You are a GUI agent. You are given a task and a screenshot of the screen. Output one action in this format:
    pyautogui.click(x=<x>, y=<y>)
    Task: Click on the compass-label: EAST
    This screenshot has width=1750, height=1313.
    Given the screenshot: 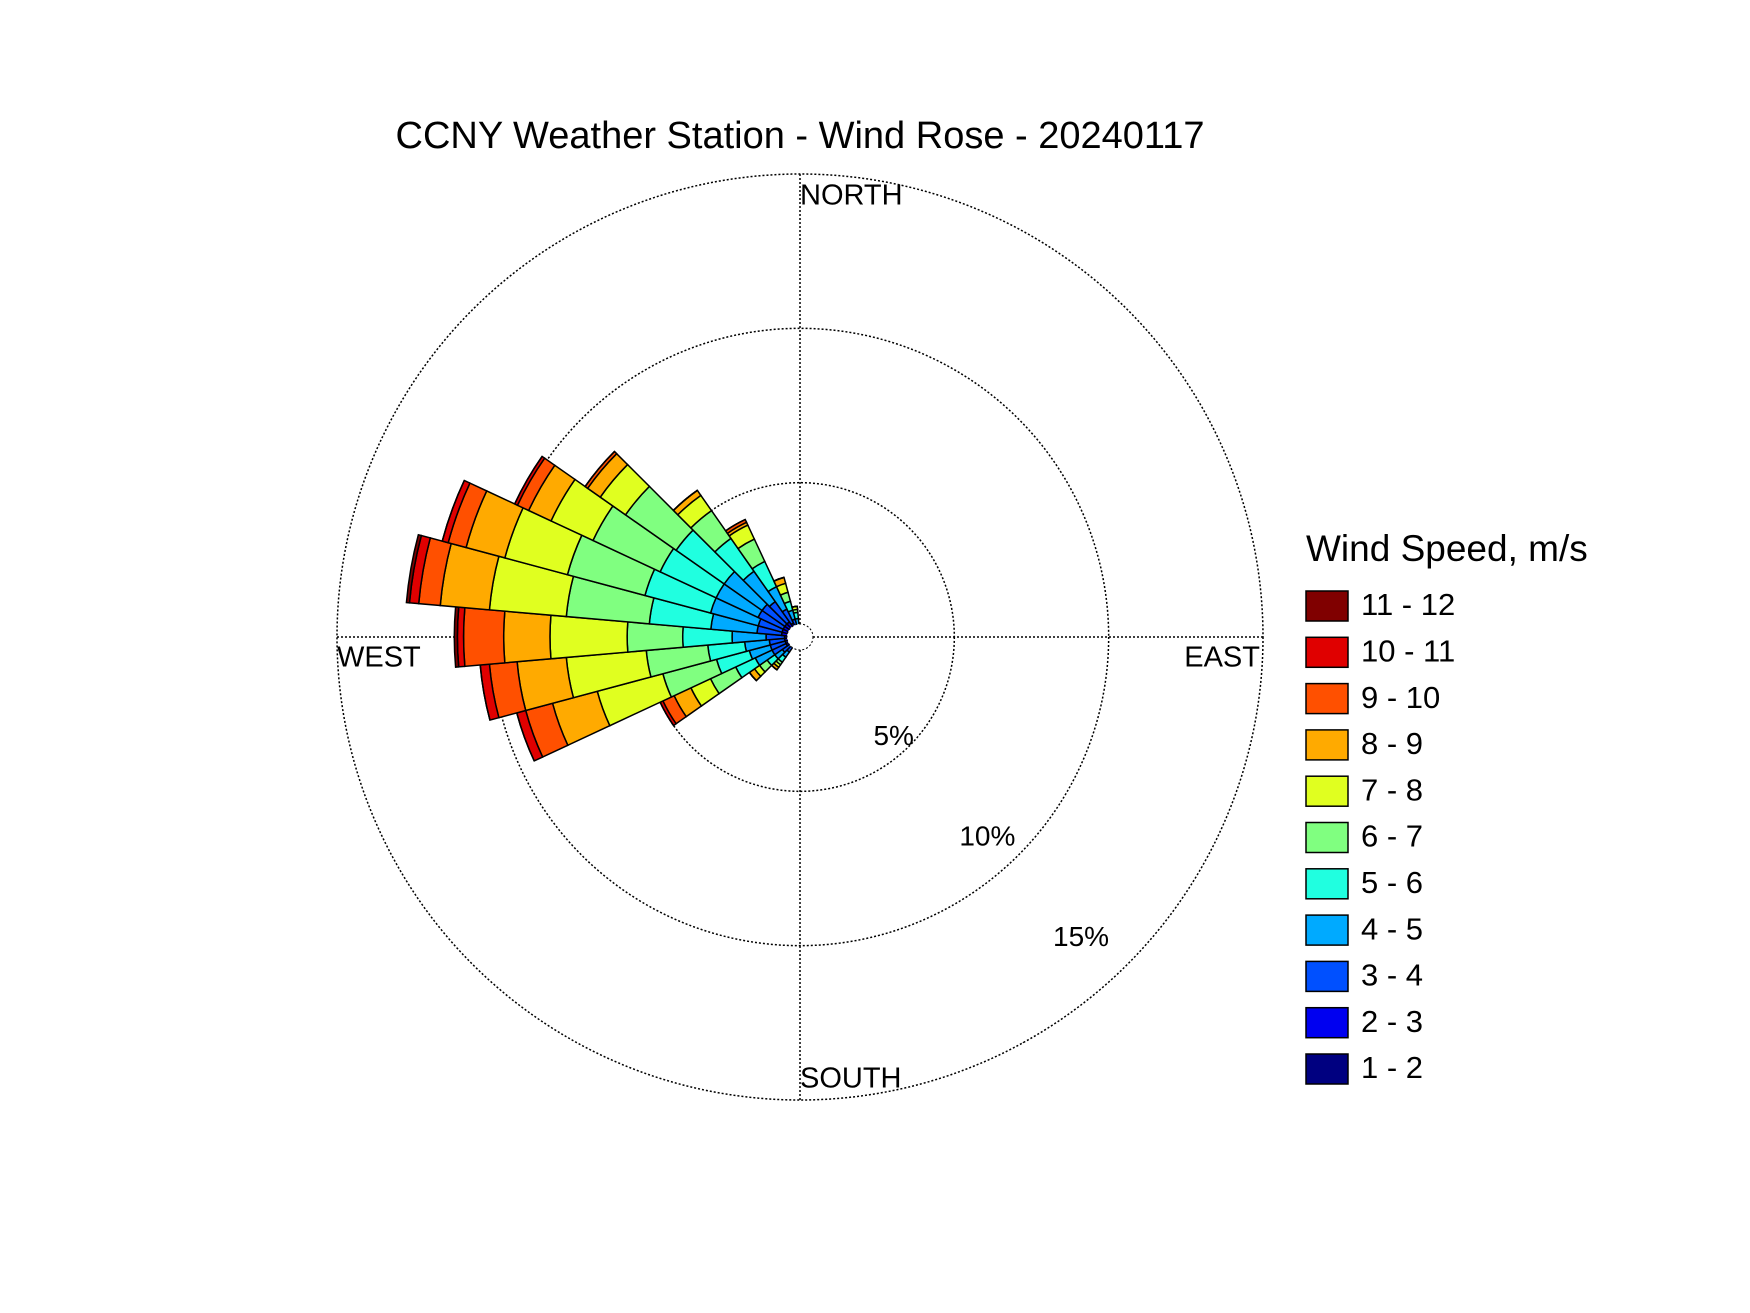 What is the action you would take?
    pyautogui.click(x=1222, y=658)
    